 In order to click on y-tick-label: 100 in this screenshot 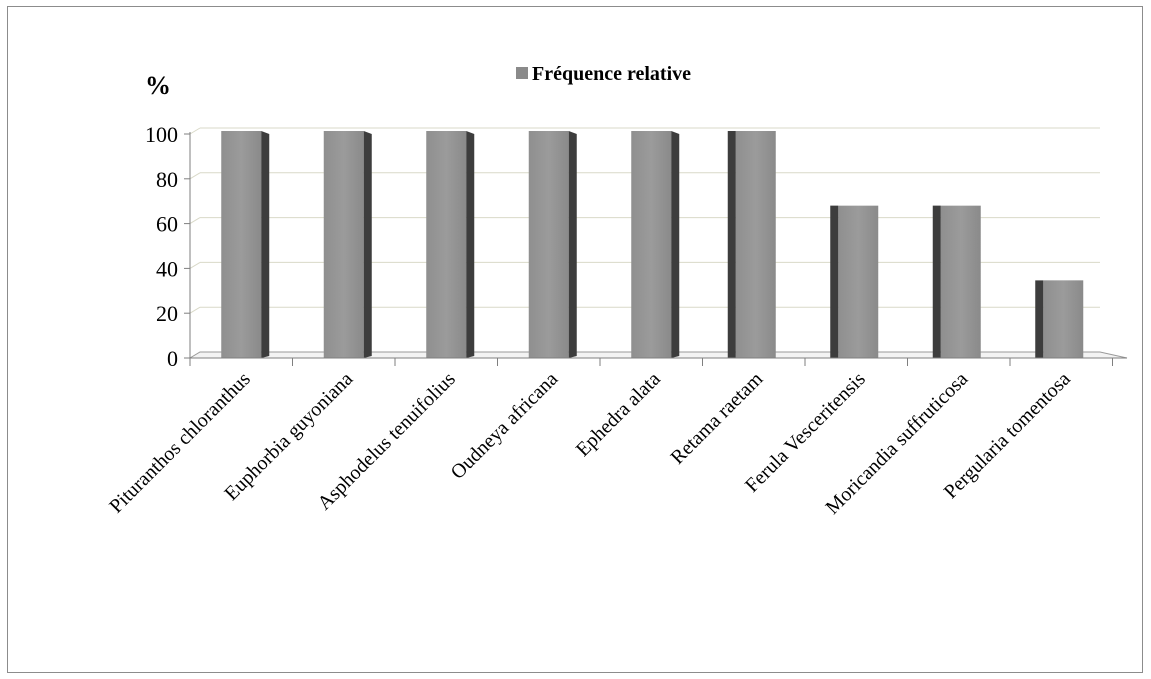, I will do `click(161, 134)`.